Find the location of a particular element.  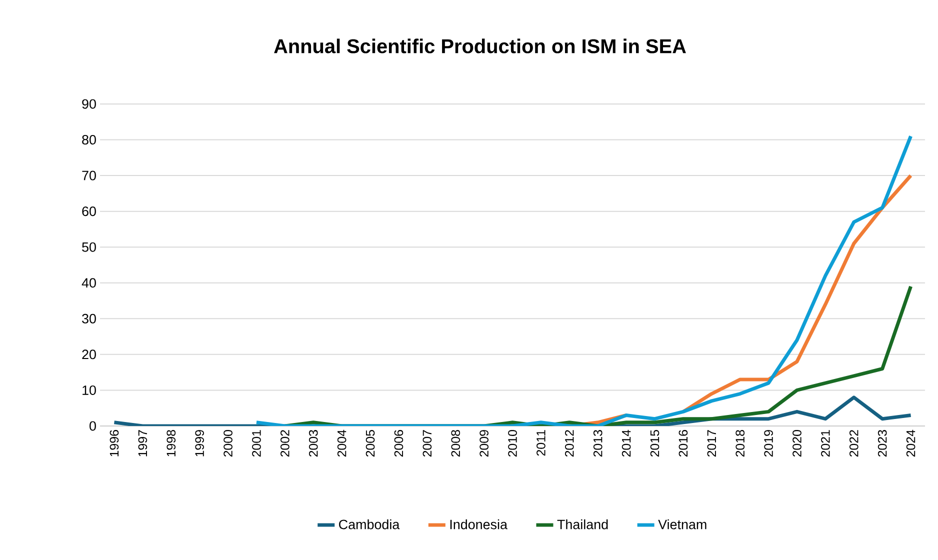

x-tick-label: 2020 is located at coordinates (797, 443).